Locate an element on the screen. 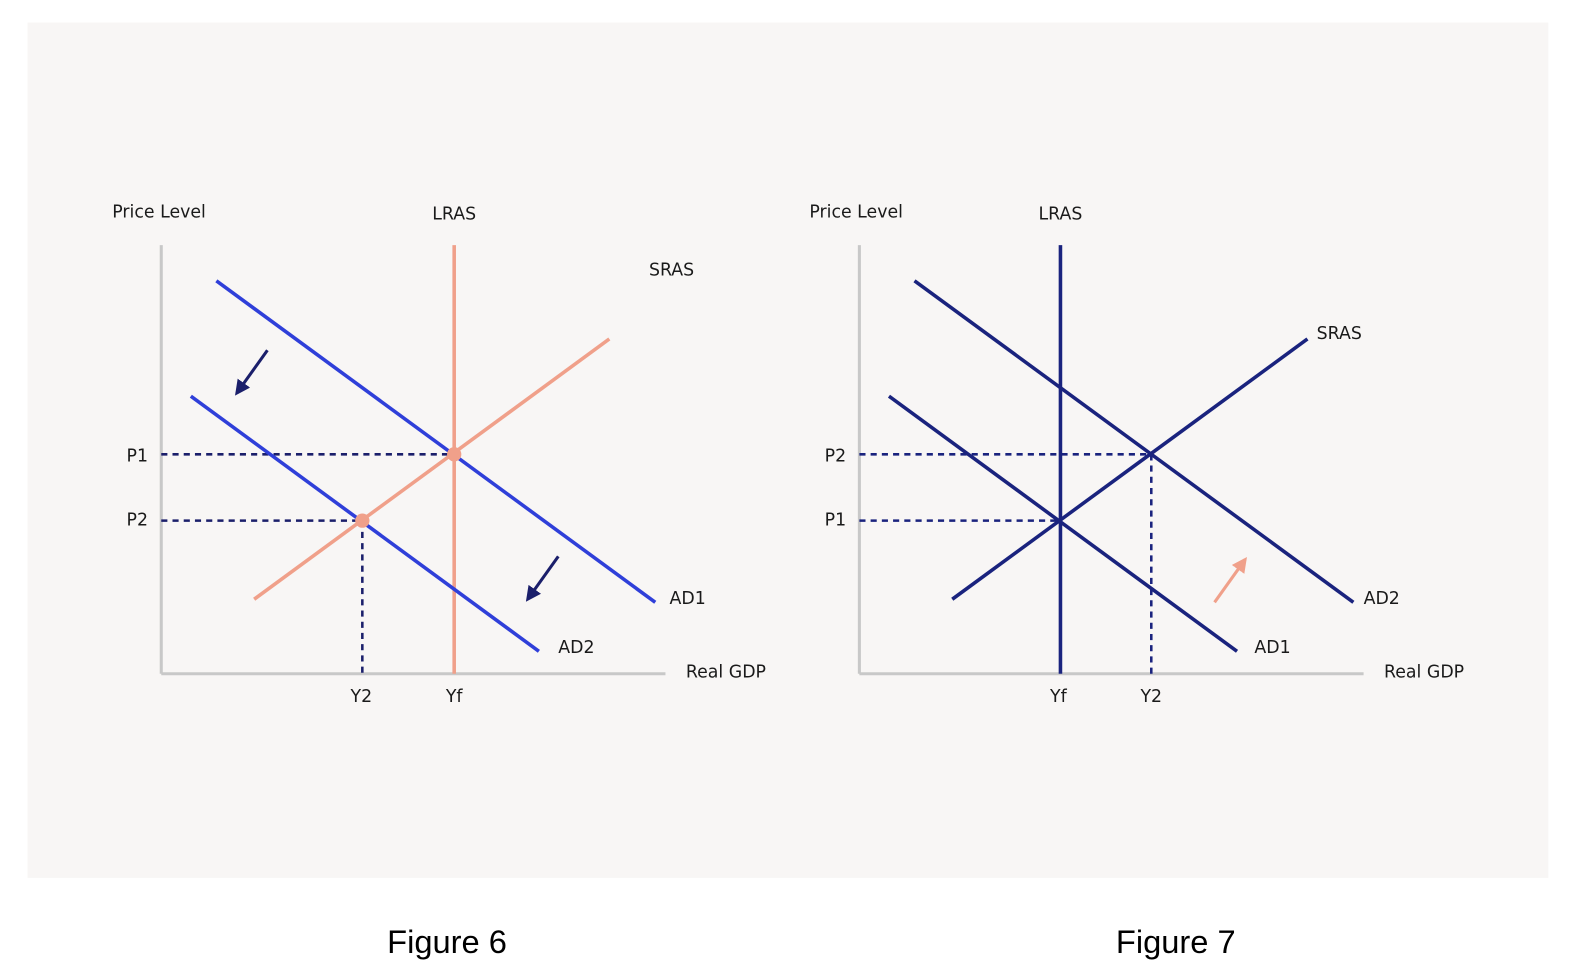  figure-caption: Figure 7 is located at coordinates (1176, 941).